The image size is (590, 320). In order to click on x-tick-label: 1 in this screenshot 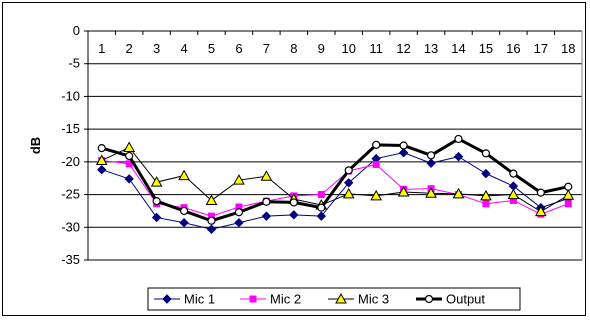, I will do `click(101, 48)`.